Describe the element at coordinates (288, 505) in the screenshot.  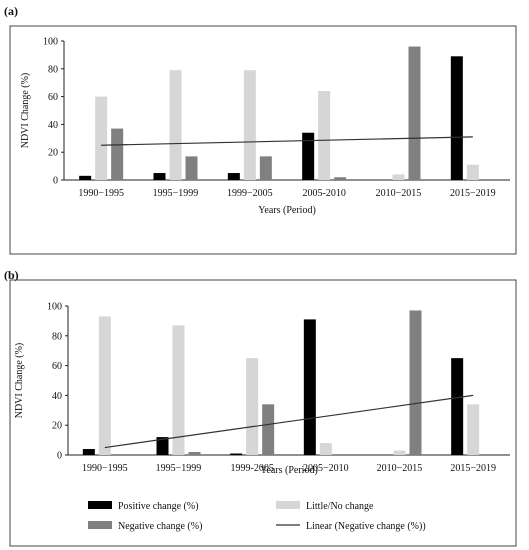
I see `legend-swatch-little` at that location.